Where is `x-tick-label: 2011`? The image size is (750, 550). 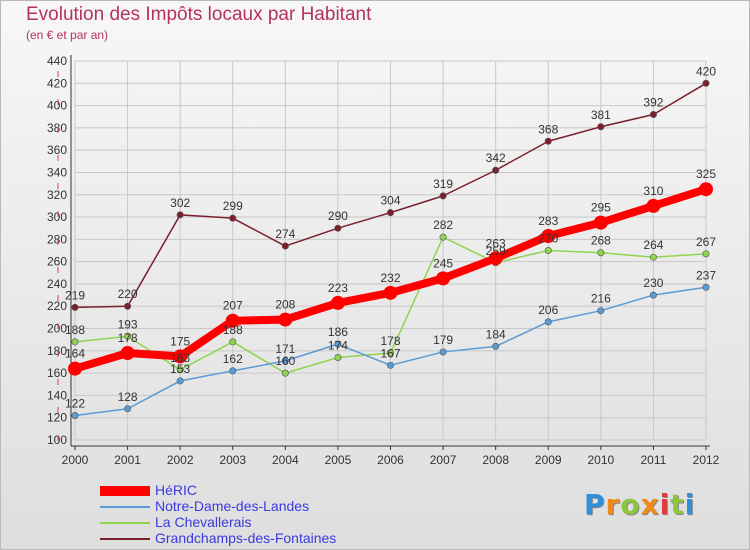
x-tick-label: 2011 is located at coordinates (654, 460).